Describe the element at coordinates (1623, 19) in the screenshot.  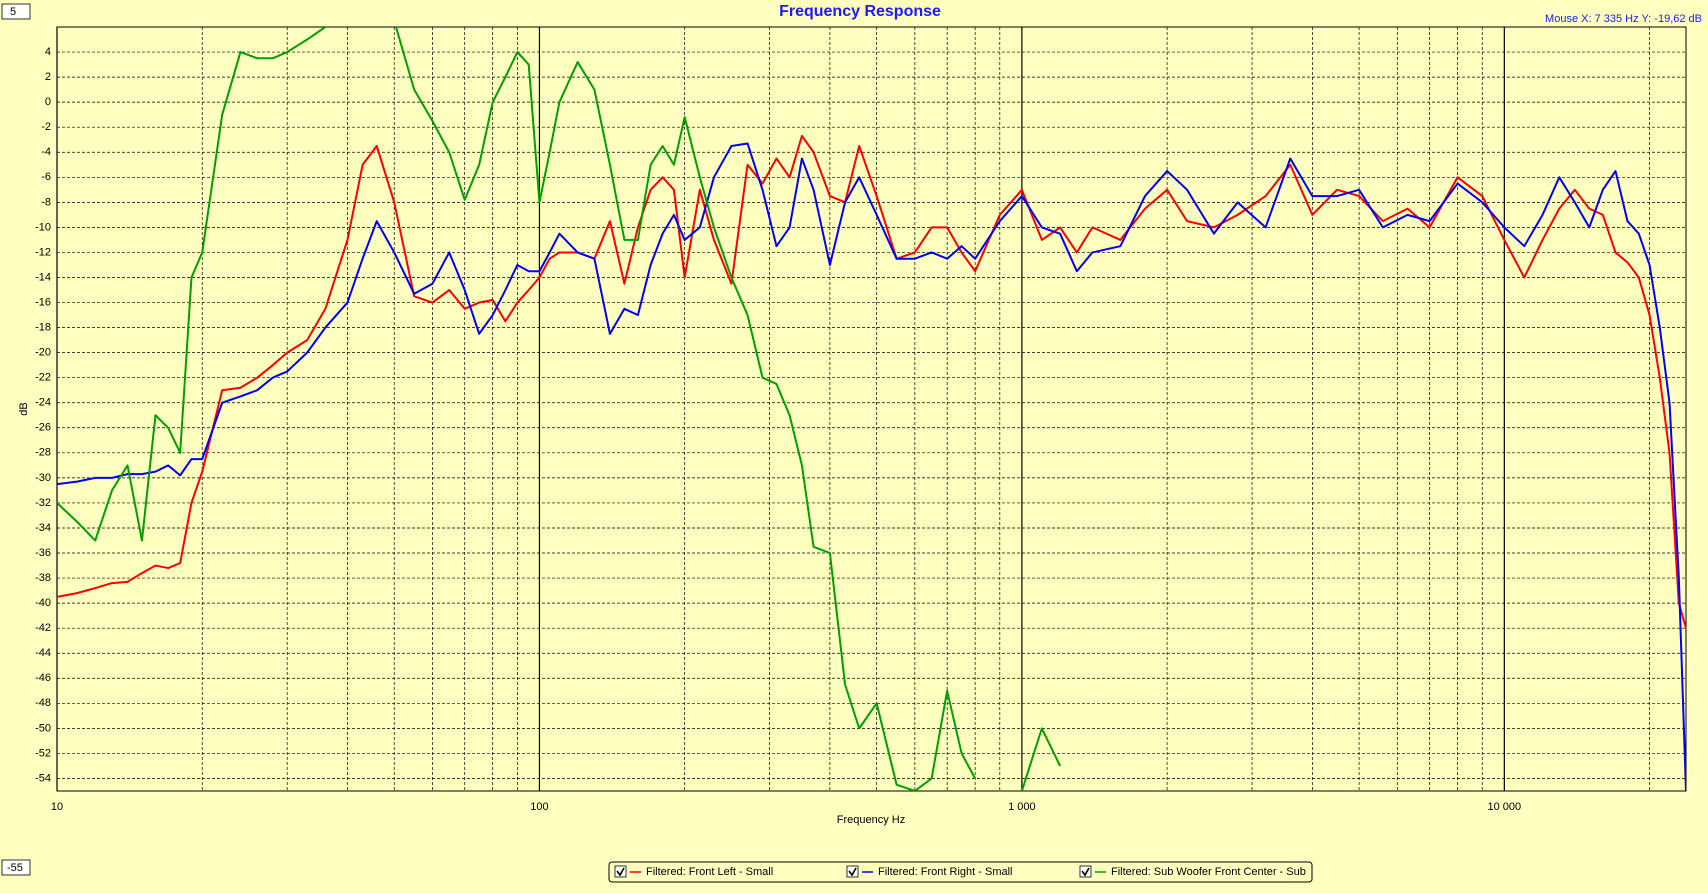
I see `mouse-readout: Mouse X: 7 335 Hz Y: -19,62 dB` at that location.